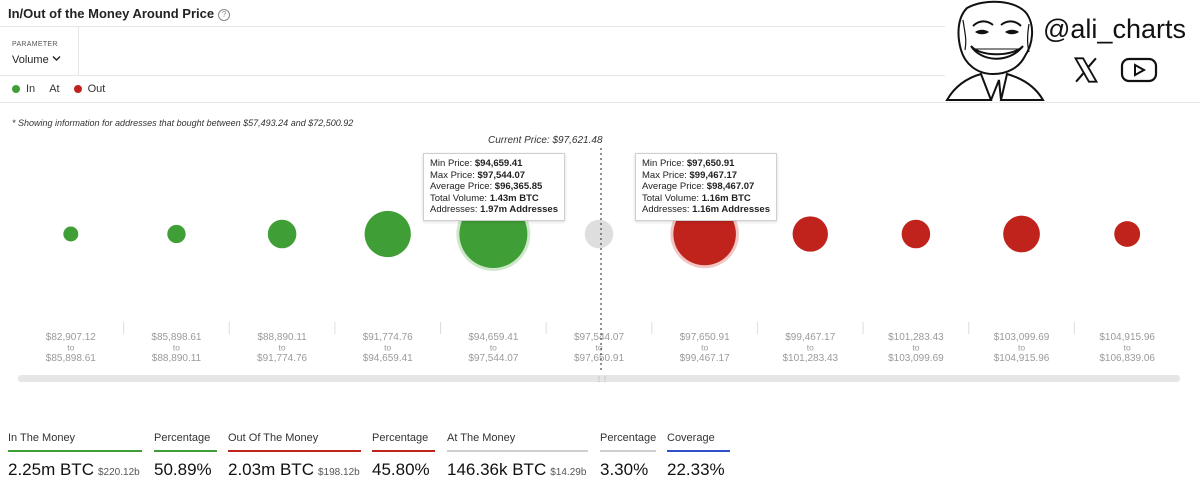 This screenshot has width=1200, height=496. I want to click on tooltip-row: Average Price: $96,365.85, so click(486, 186).